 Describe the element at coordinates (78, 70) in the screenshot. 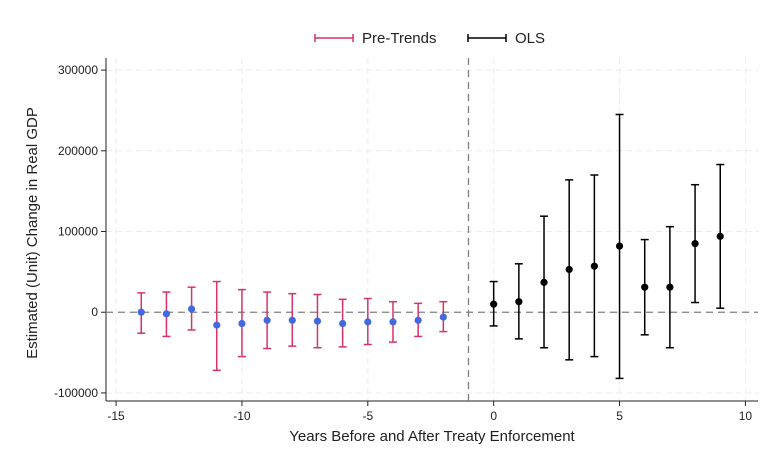

I see `y-tick-label: 300000` at that location.